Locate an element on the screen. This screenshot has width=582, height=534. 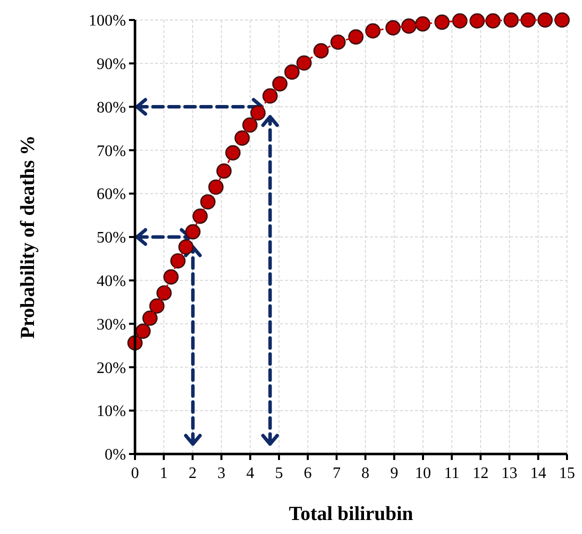
x-tick-label: 9 is located at coordinates (394, 473).